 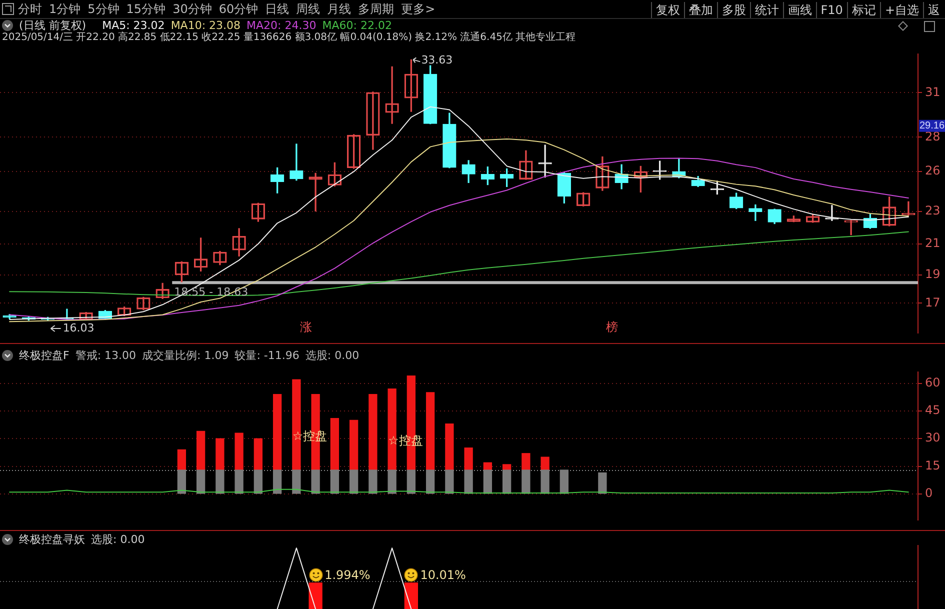 What do you see at coordinates (238, 9) in the screenshot?
I see `text: 60分钟` at bounding box center [238, 9].